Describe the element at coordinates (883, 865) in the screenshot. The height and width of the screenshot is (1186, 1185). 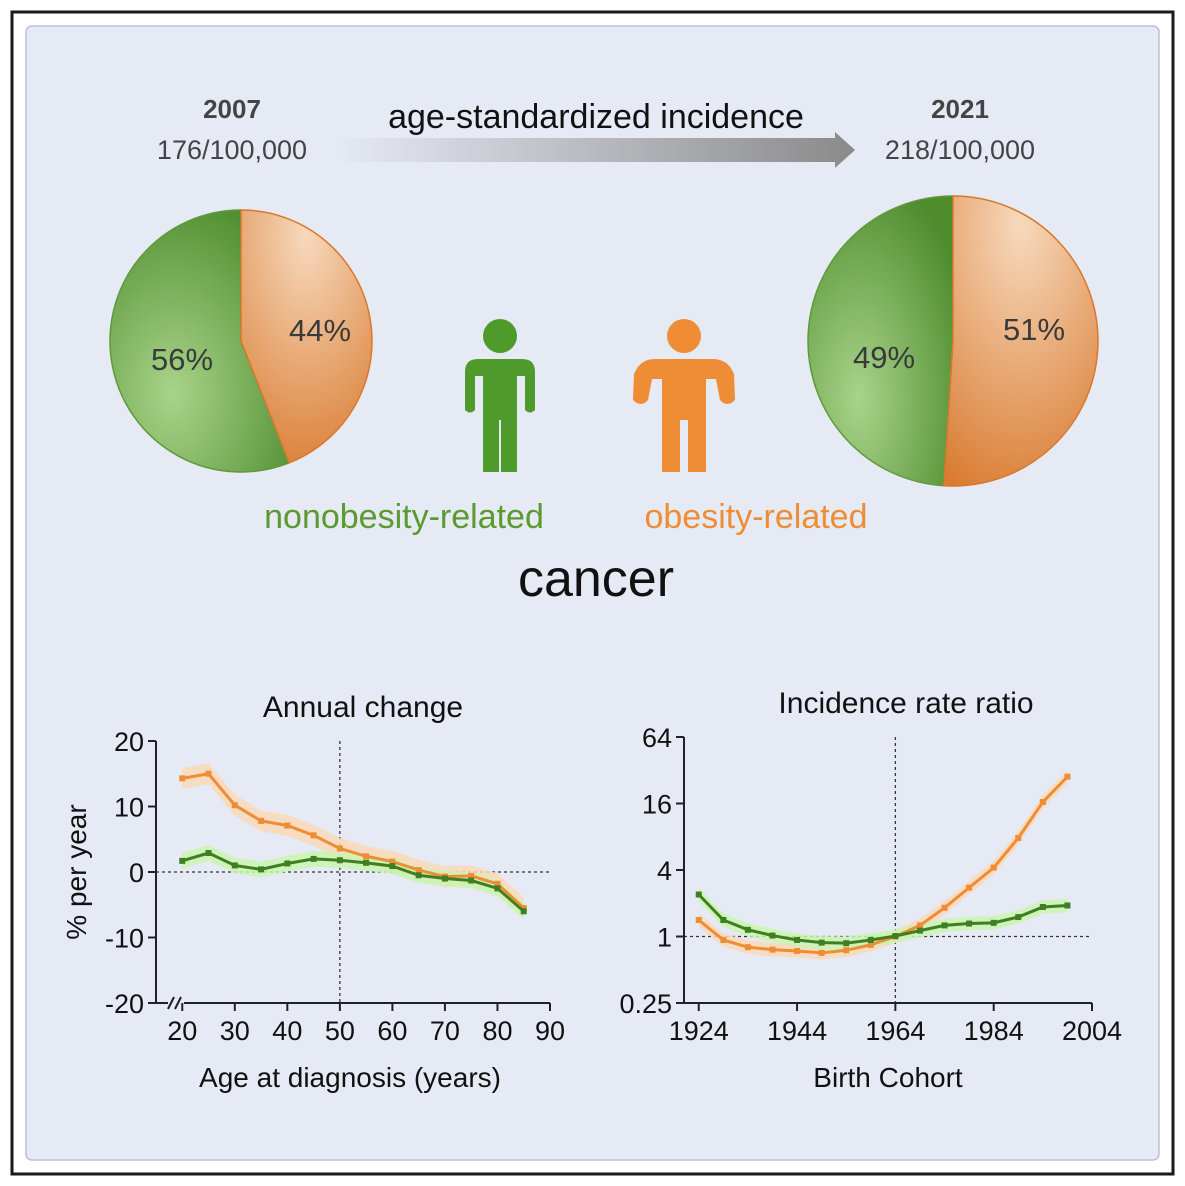
I see `series-line-obesity` at that location.